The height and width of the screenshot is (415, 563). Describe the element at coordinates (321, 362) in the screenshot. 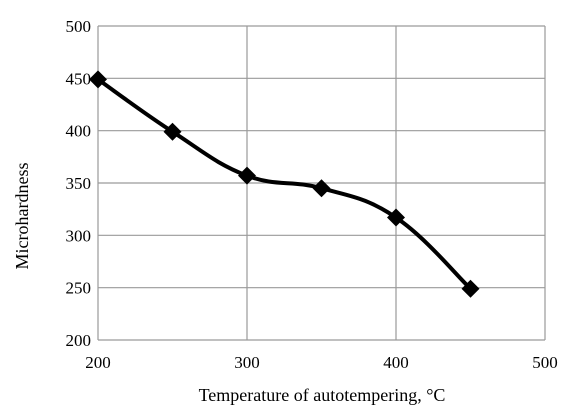

I see `x-tick-labels: 200 300 400 500` at that location.